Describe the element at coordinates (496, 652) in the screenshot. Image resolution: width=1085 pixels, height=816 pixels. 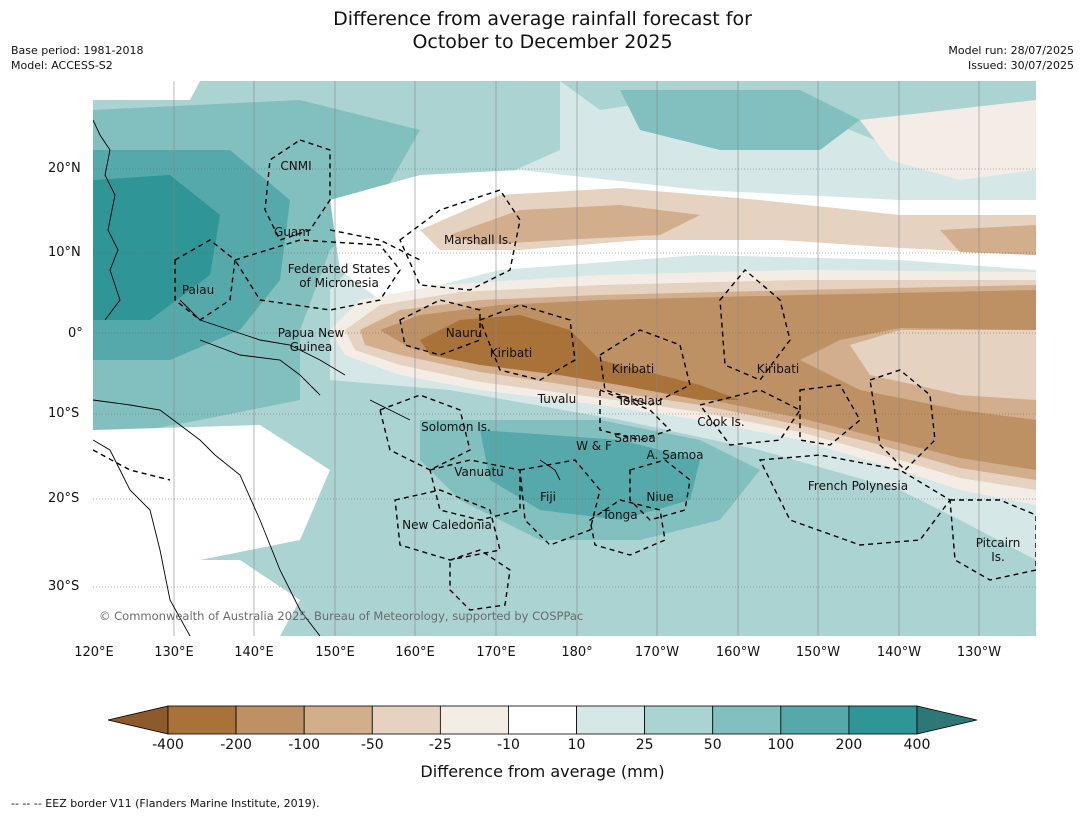
I see `lon-label: 170°E` at that location.